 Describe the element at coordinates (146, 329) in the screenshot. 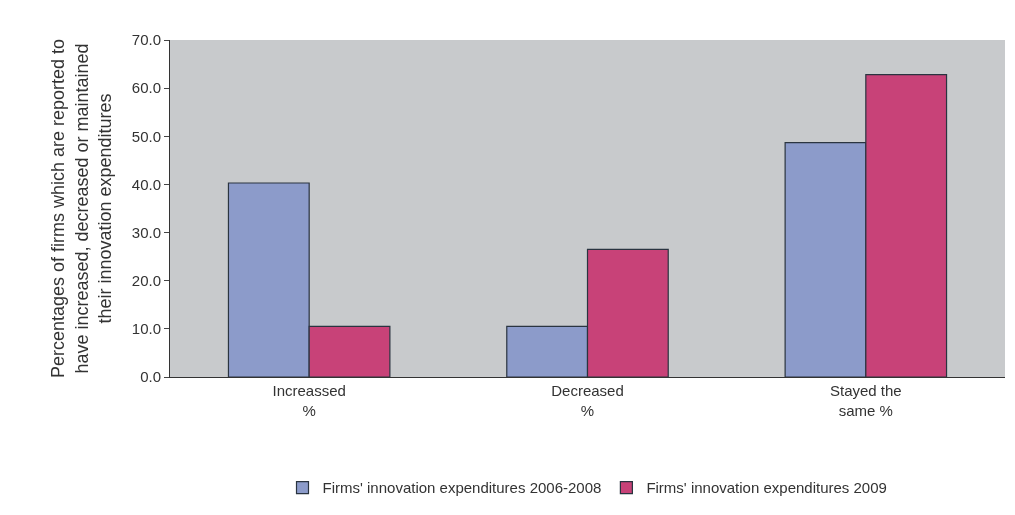

I see `y-tick-label: 10.0` at that location.